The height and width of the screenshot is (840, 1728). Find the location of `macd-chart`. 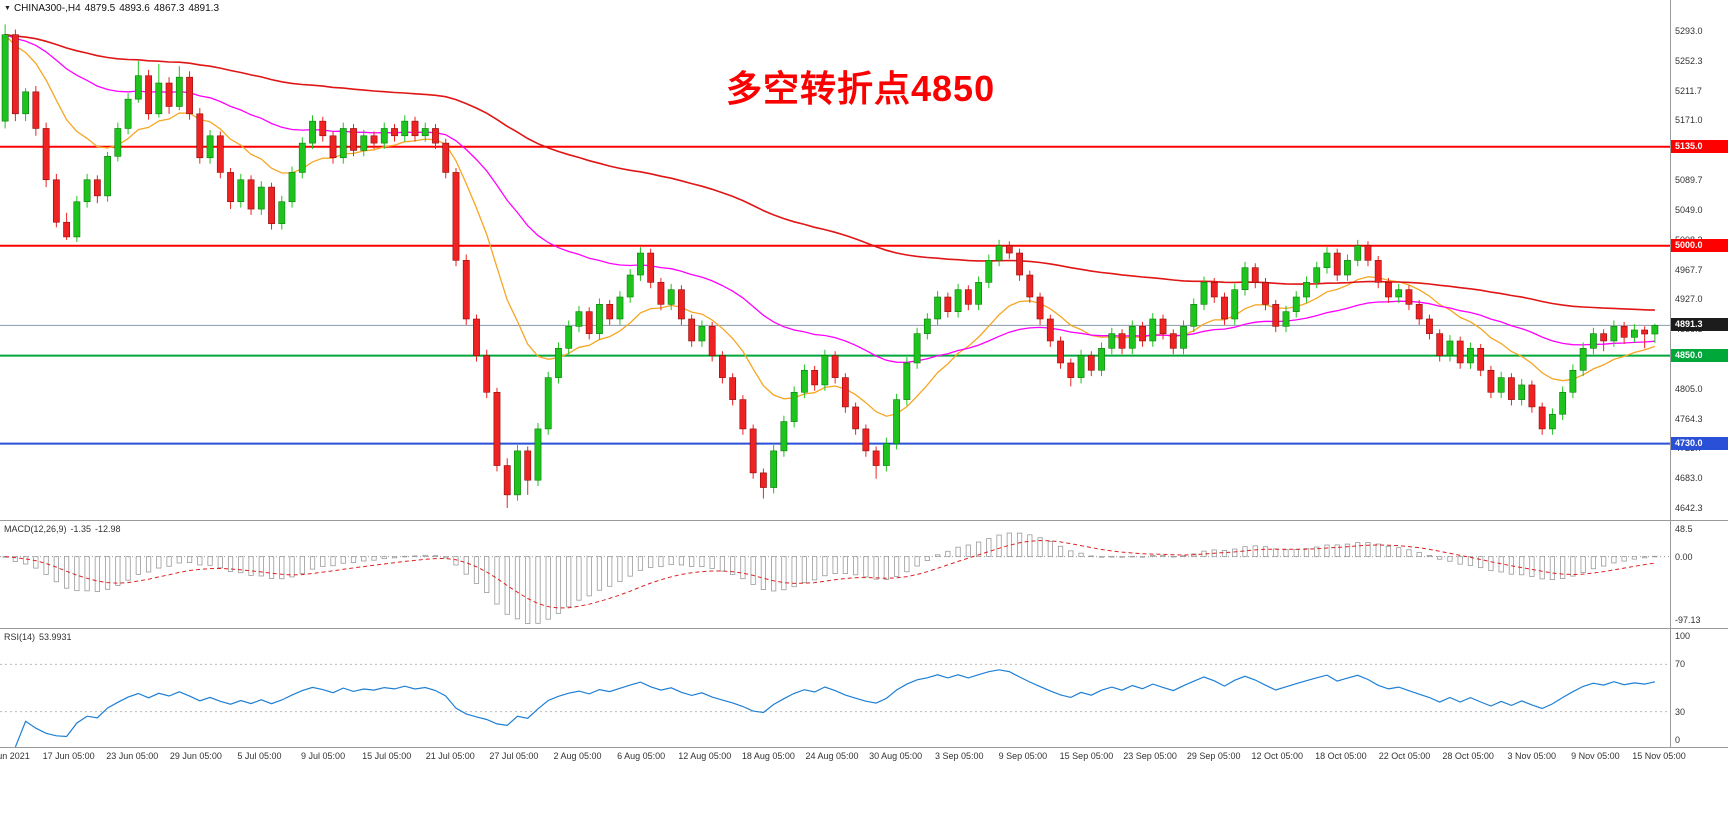

macd-chart is located at coordinates (835, 574).